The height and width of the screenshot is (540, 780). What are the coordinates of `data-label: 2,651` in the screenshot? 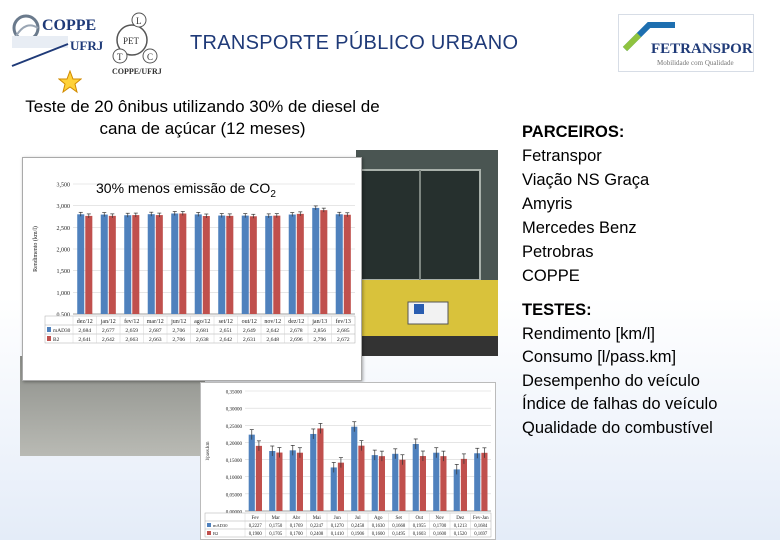 It's located at (225, 331).